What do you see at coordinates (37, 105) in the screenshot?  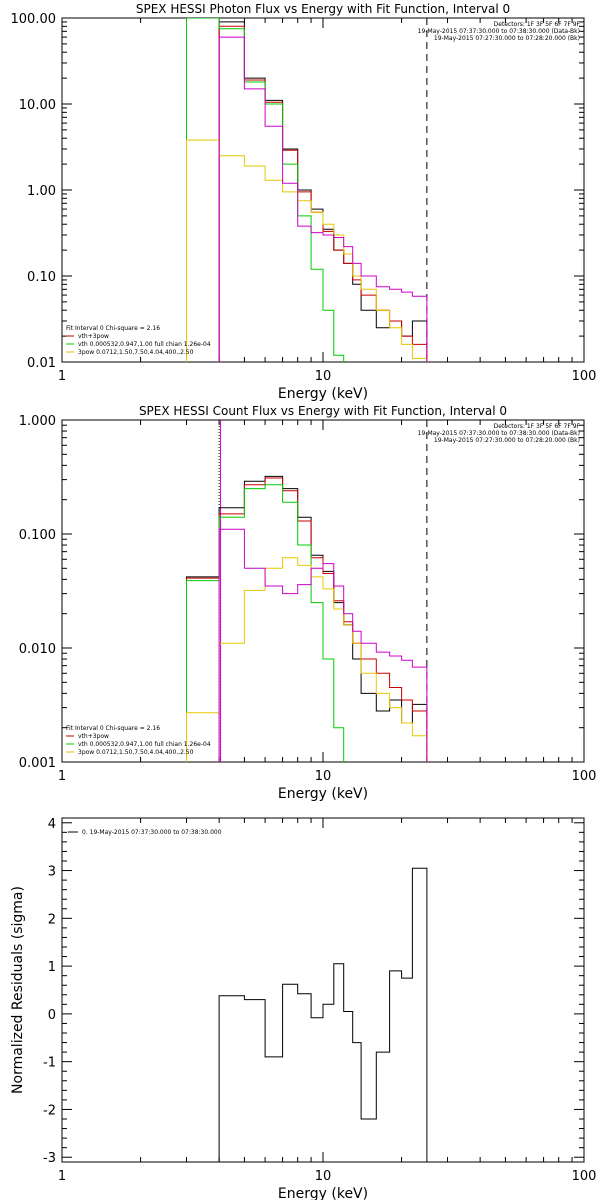 I see `y-tick-label: 10.00` at bounding box center [37, 105].